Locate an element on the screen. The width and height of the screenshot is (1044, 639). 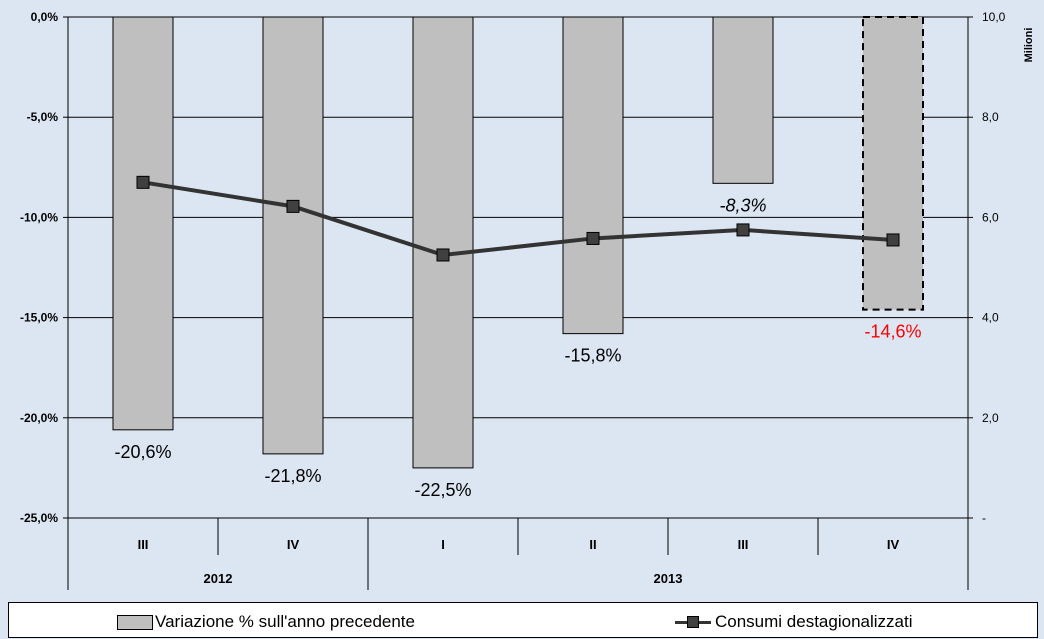
legend-line-swatch is located at coordinates (693, 622).